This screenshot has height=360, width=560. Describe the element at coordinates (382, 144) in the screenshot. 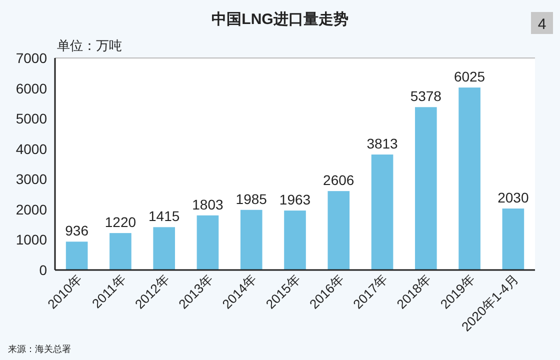

I see `data-label: 3813` at that location.